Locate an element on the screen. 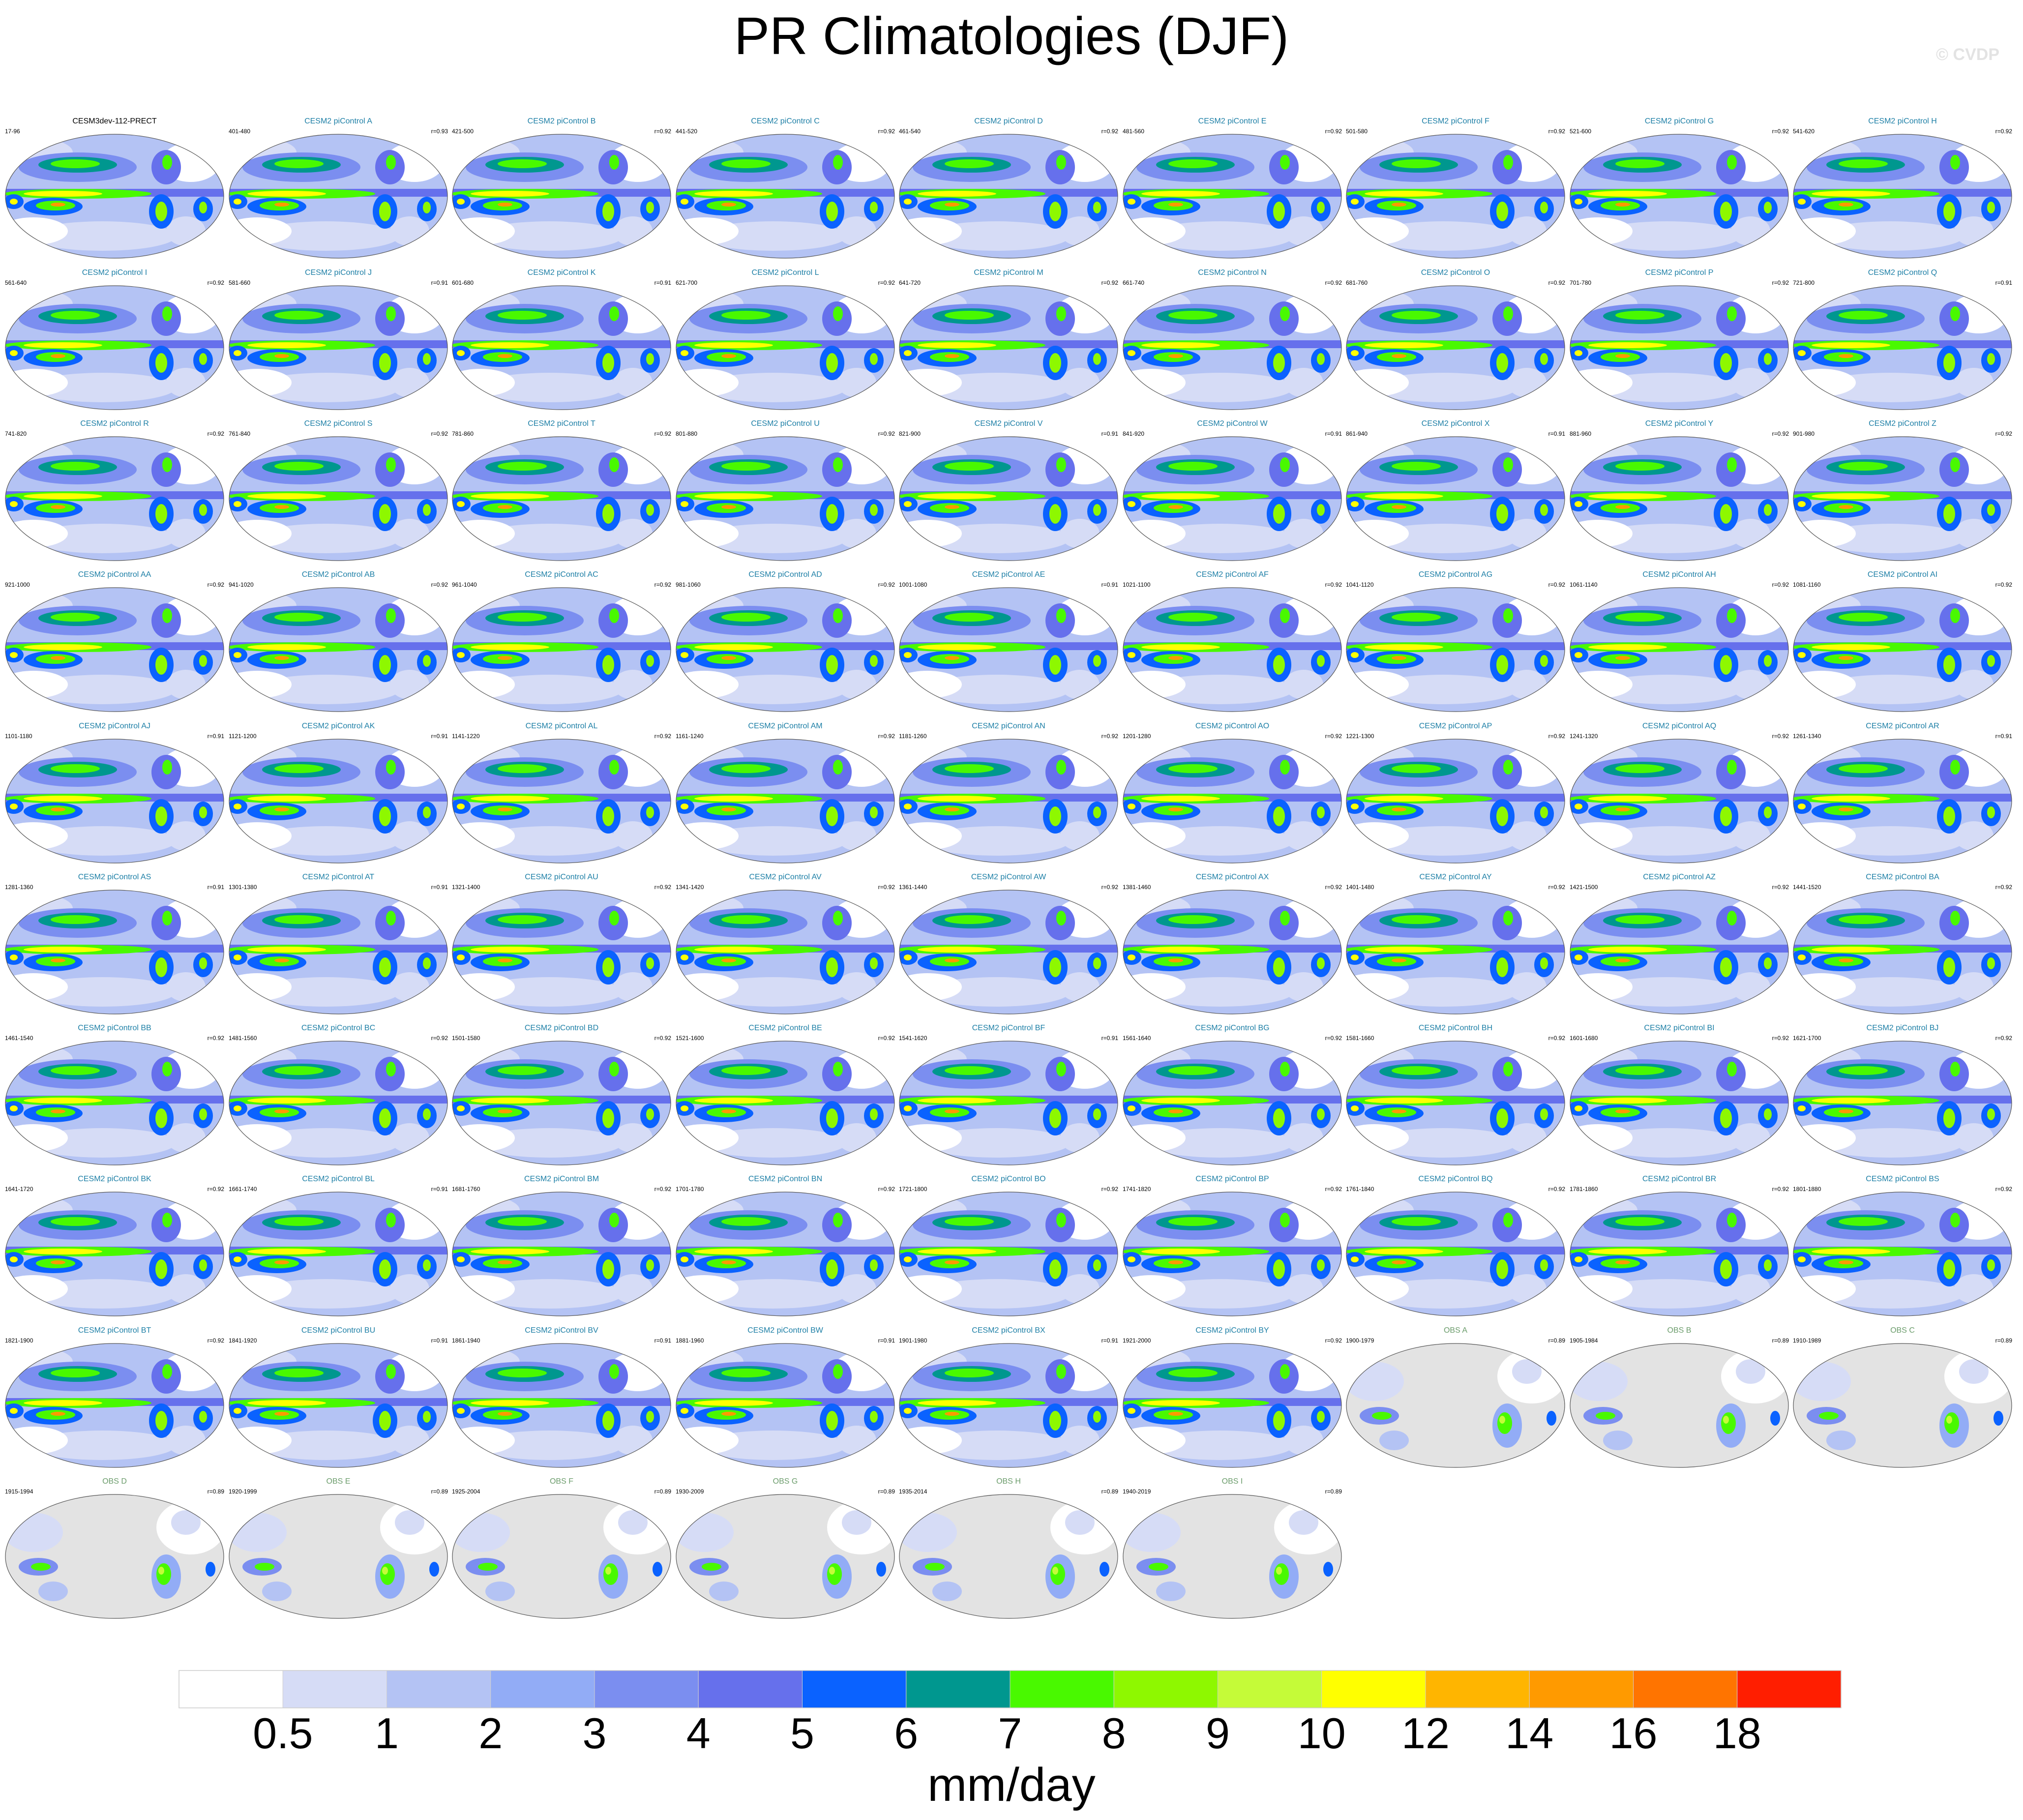  map-panel: CESM2 piControl AH 1061-1140 r=0.92 is located at coordinates (1679, 644).